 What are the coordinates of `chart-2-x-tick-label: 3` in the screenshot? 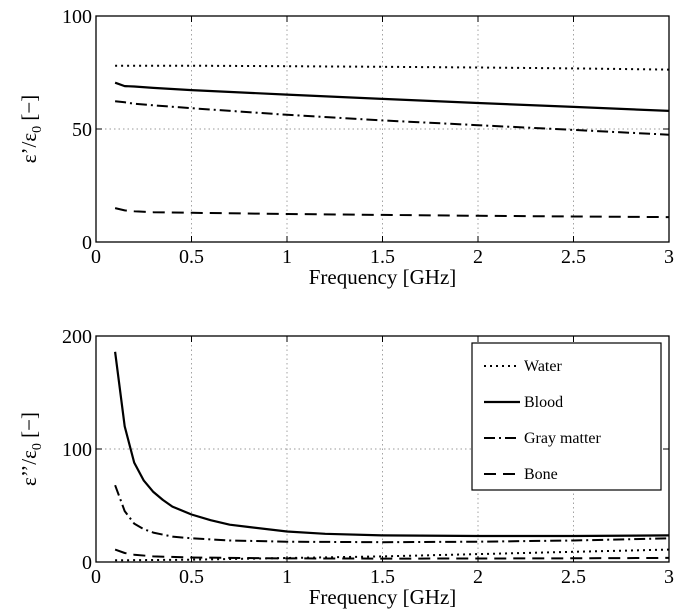 It's located at (669, 577).